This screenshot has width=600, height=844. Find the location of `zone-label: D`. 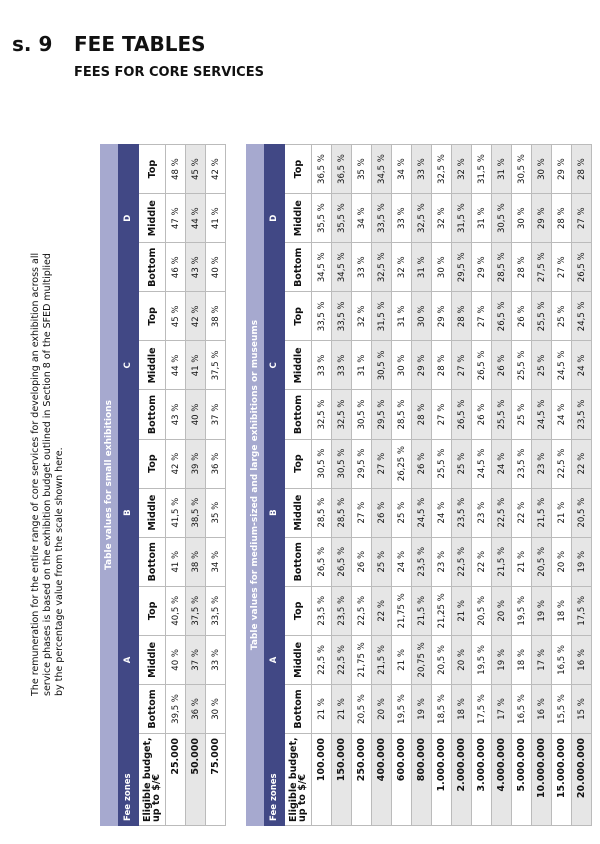

zone-label: D is located at coordinates (128, 218).